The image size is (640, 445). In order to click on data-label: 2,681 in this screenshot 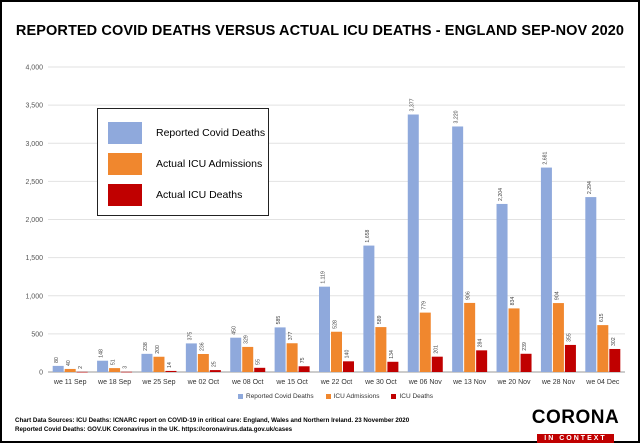, I will do `click(545, 157)`.